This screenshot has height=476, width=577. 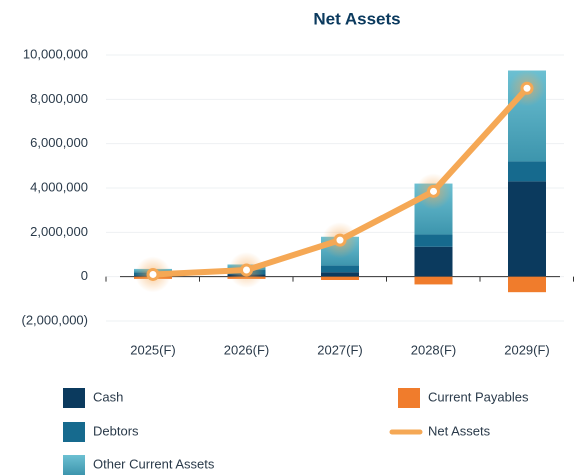 What do you see at coordinates (459, 430) in the screenshot?
I see `legend-label: Net Assets` at bounding box center [459, 430].